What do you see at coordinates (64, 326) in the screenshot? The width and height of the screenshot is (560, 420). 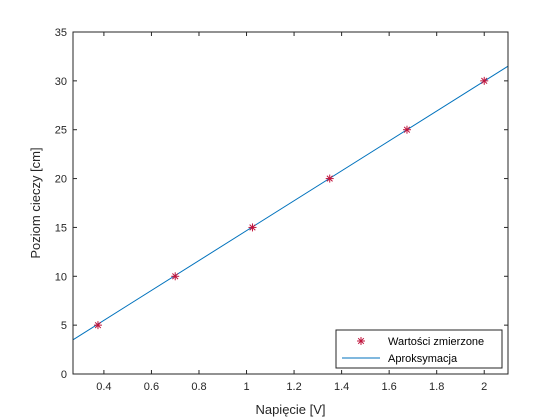 I see `y-tick-label: 5` at bounding box center [64, 326].